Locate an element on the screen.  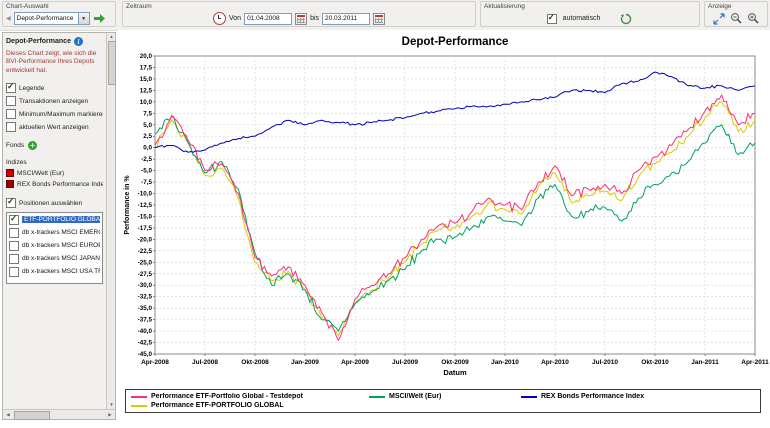
position-label: db x-trackers MSCI JAPAN TRN IN is located at coordinates (61, 259).